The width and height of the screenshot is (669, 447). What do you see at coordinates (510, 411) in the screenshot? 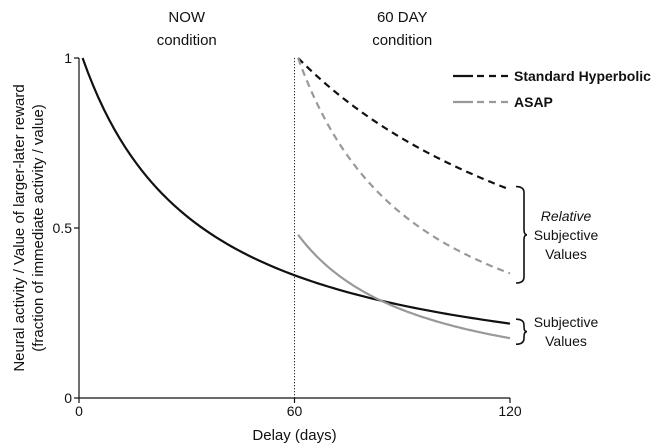
I see `x-tick-label: 120` at bounding box center [510, 411].